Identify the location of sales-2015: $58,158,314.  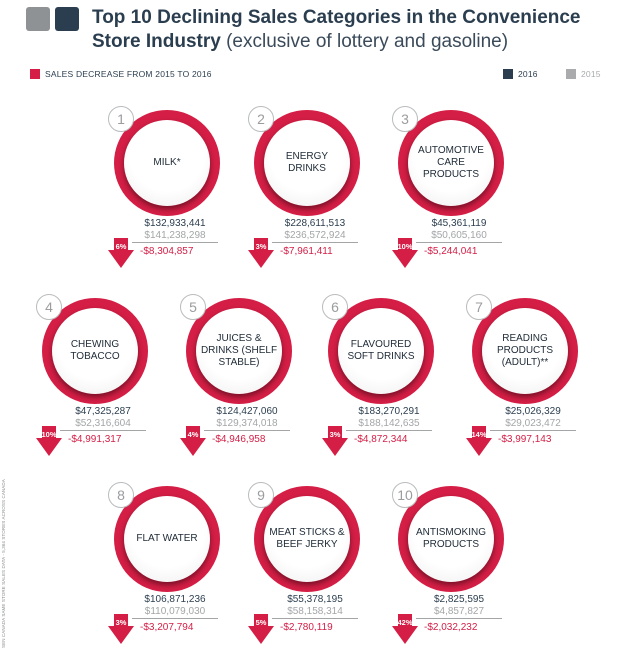
(315, 612).